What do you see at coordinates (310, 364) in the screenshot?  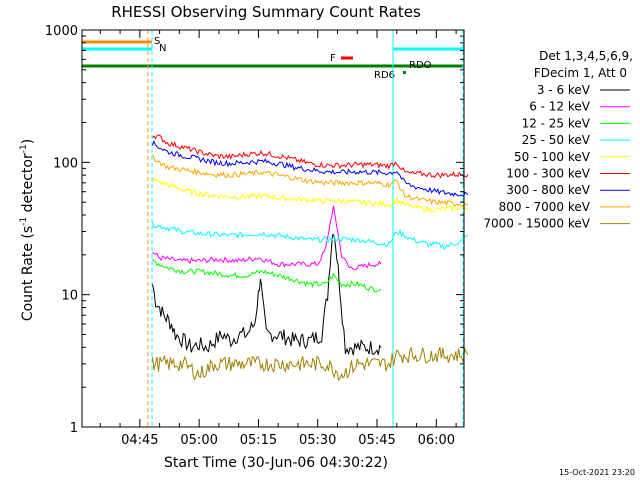 I see `series-line-7000-15000-kev` at bounding box center [310, 364].